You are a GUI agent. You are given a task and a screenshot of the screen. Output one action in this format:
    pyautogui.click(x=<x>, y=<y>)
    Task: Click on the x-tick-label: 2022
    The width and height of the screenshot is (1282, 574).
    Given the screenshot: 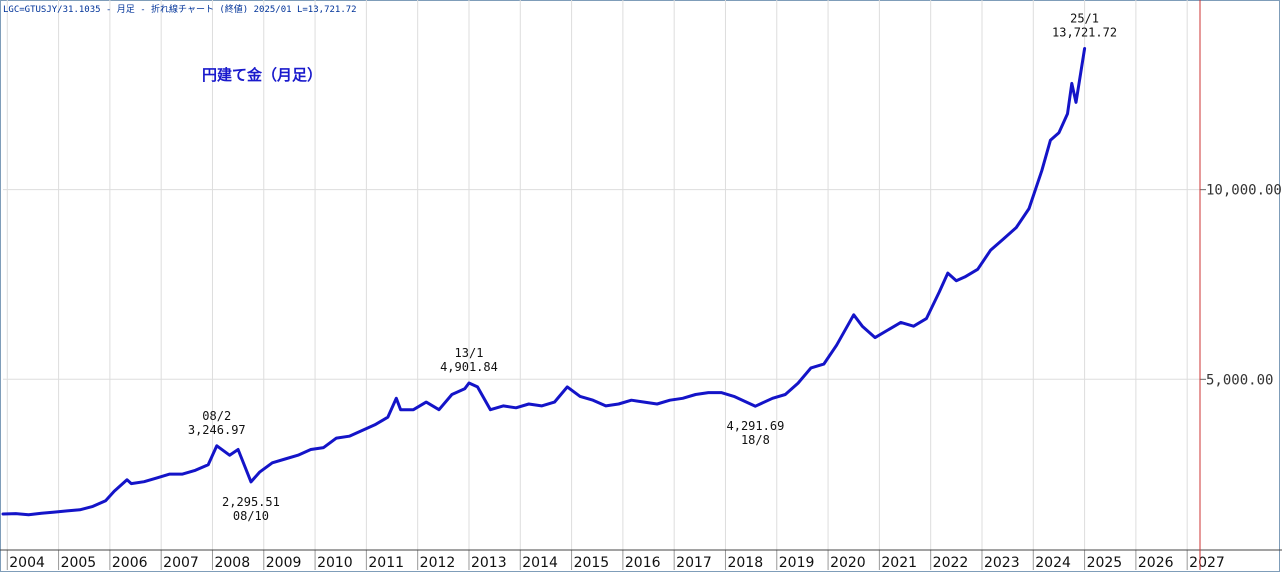 What is the action you would take?
    pyautogui.click(x=951, y=563)
    